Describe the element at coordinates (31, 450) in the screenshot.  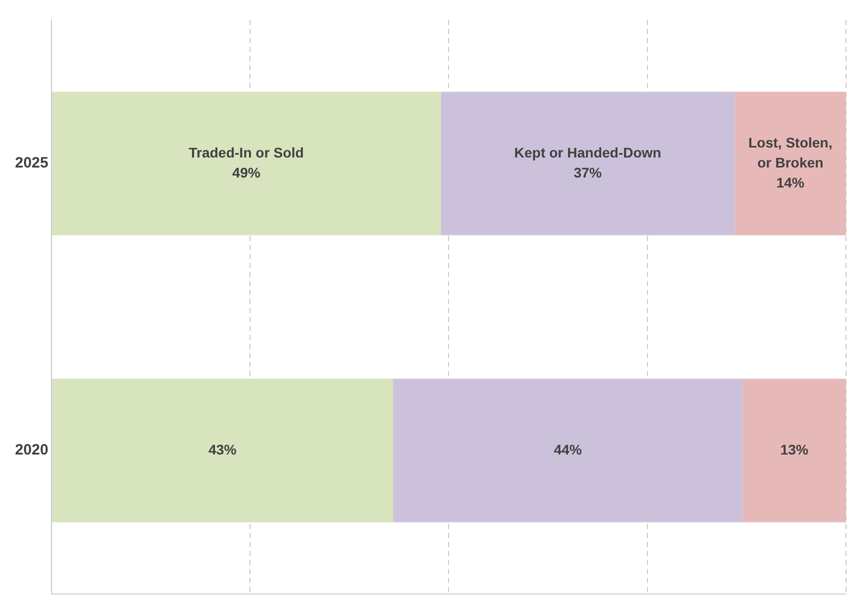
I see `y-tick-label: 2020` at that location.